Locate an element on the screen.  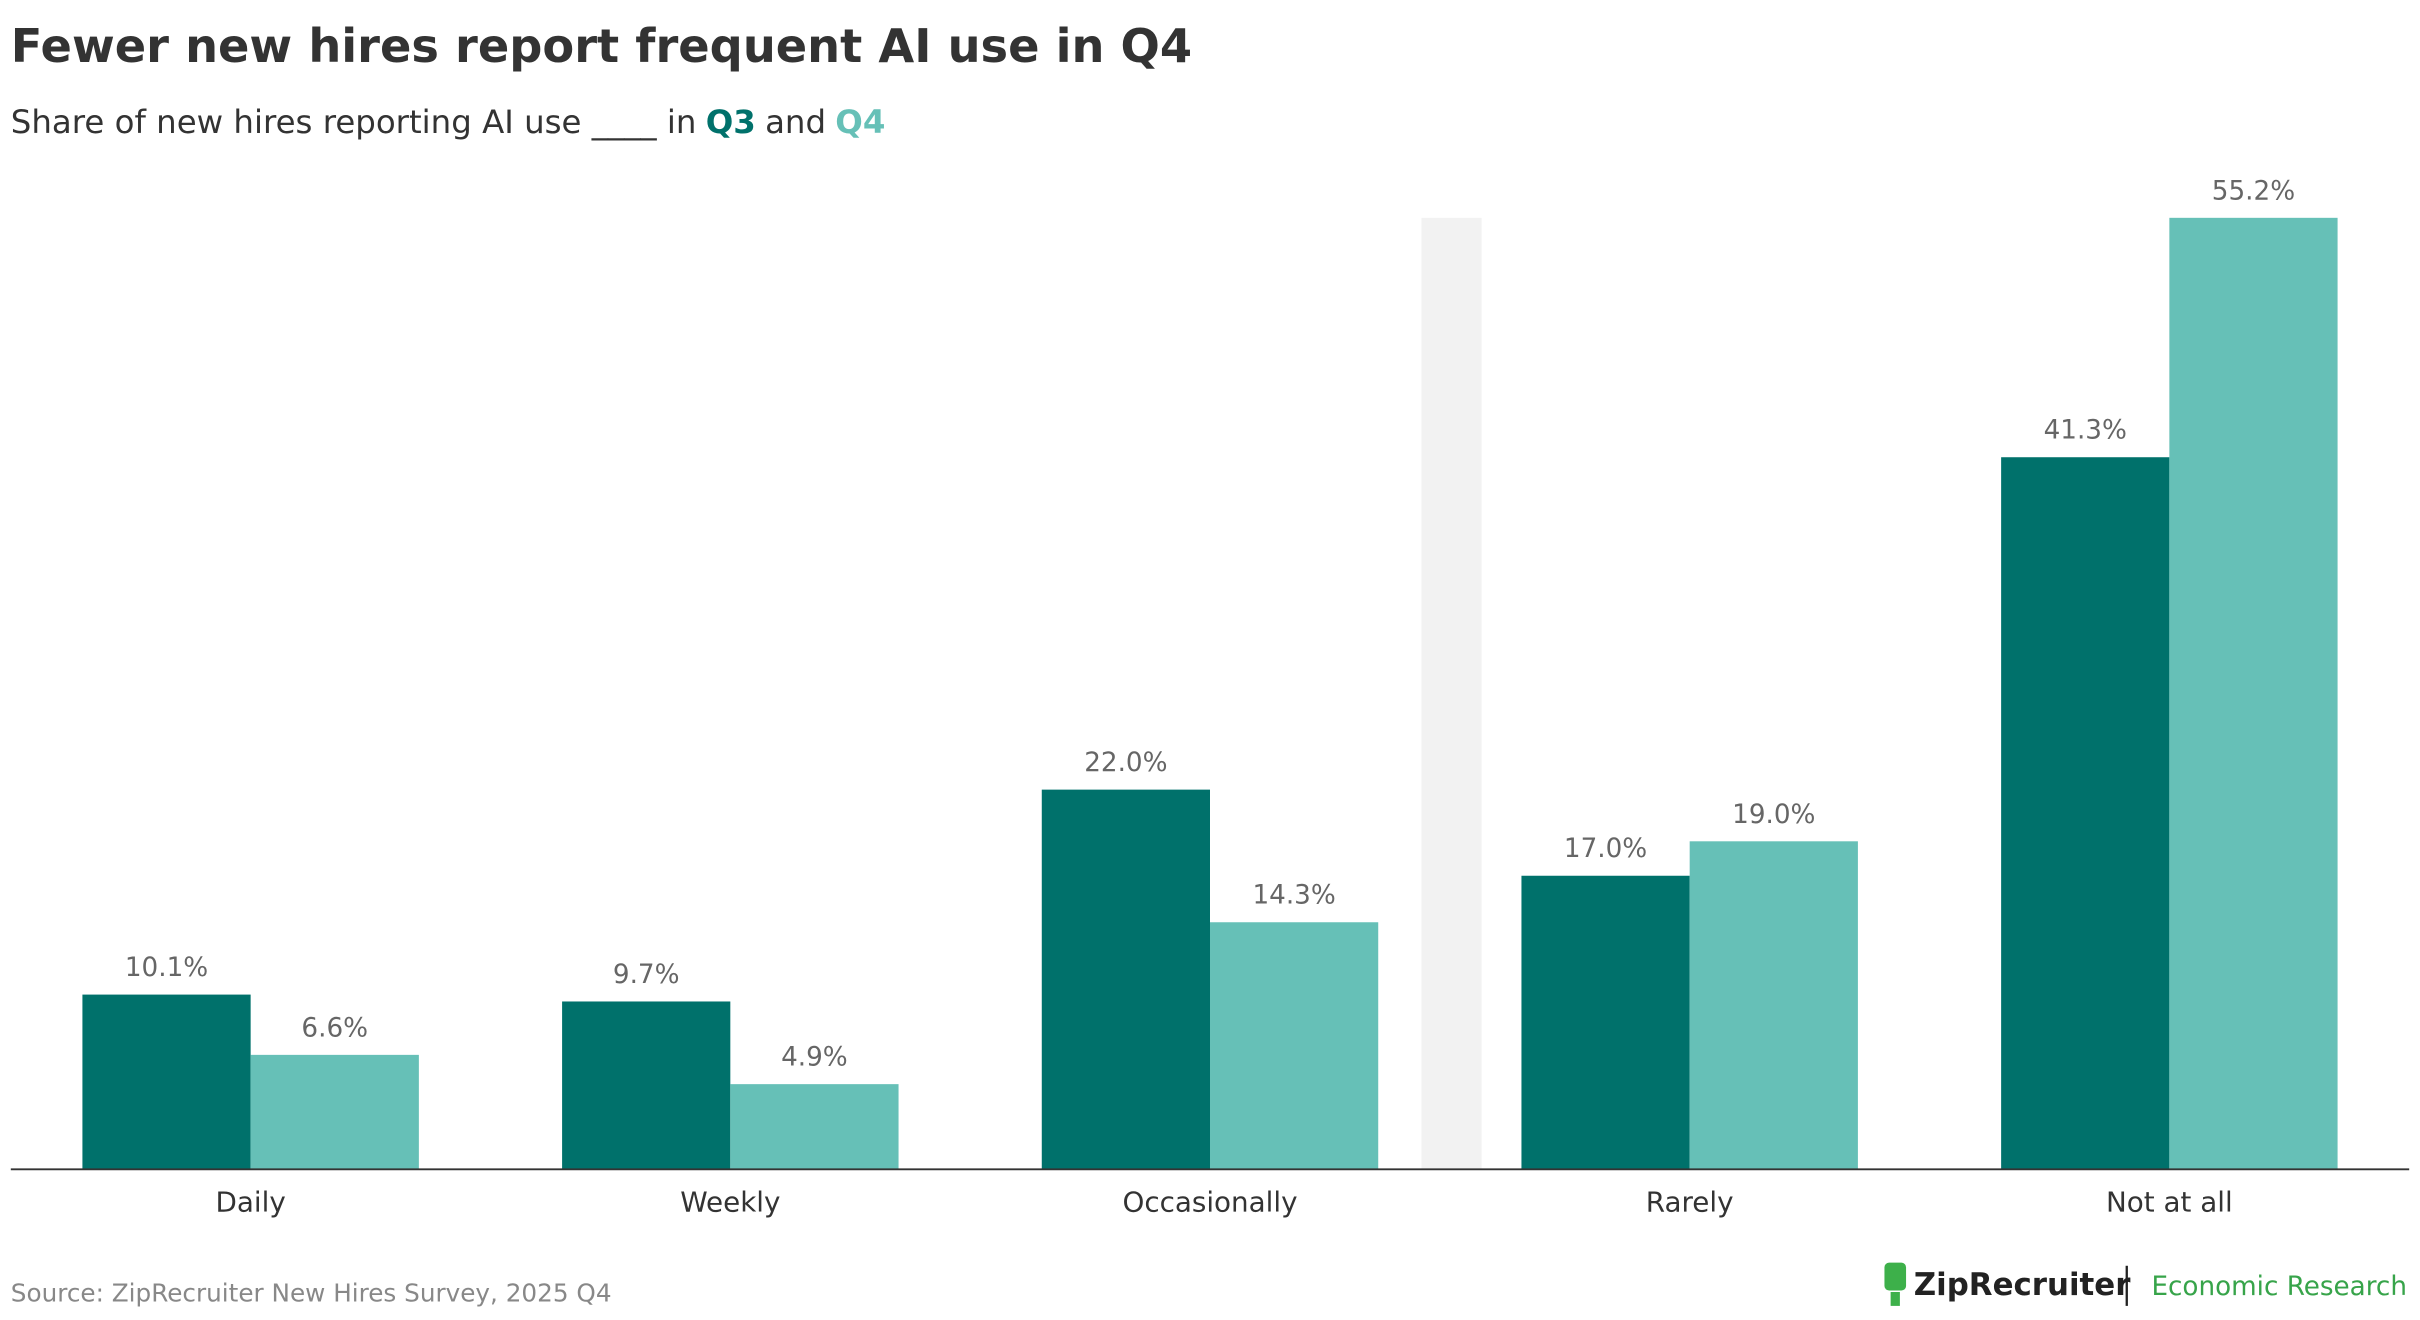
value-label: 17.0% is located at coordinates (1605, 849).